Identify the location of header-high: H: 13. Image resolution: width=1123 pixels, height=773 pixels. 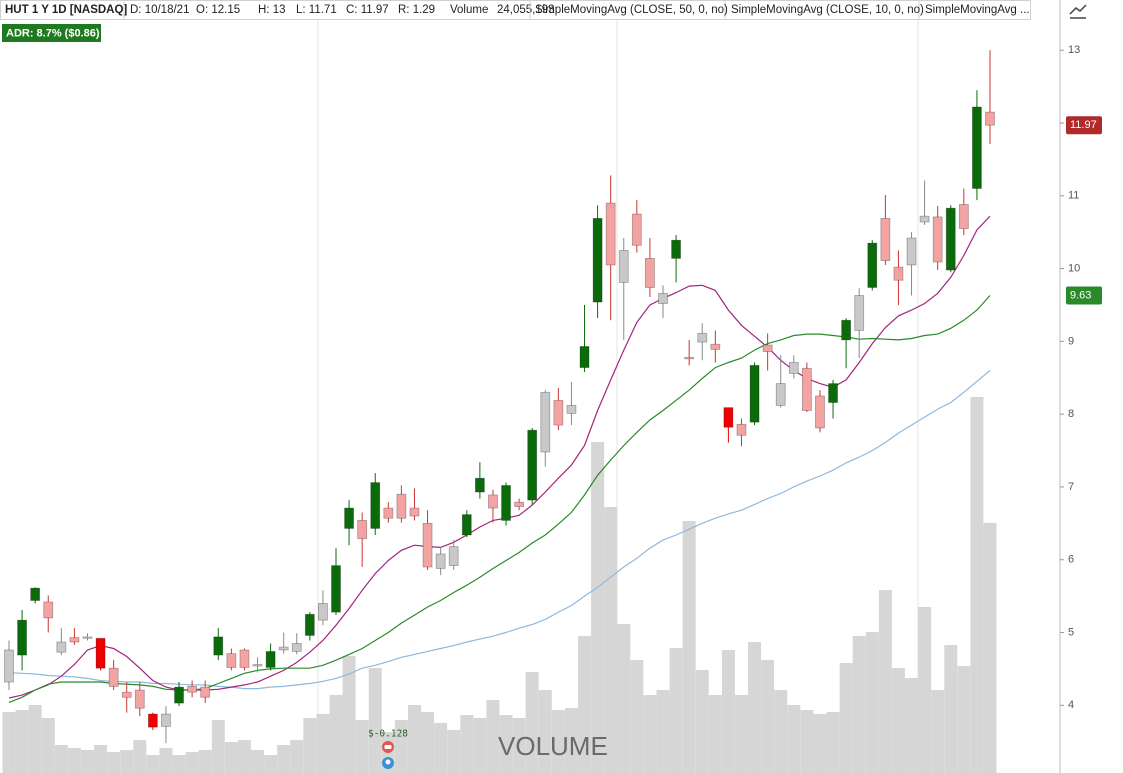
(272, 10).